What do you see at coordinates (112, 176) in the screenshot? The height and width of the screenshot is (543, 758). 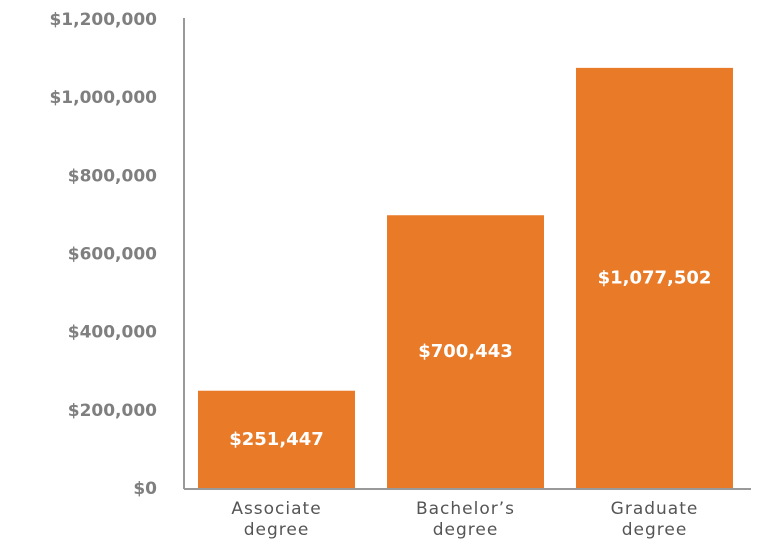 I see `y-tick-label: $800,000` at bounding box center [112, 176].